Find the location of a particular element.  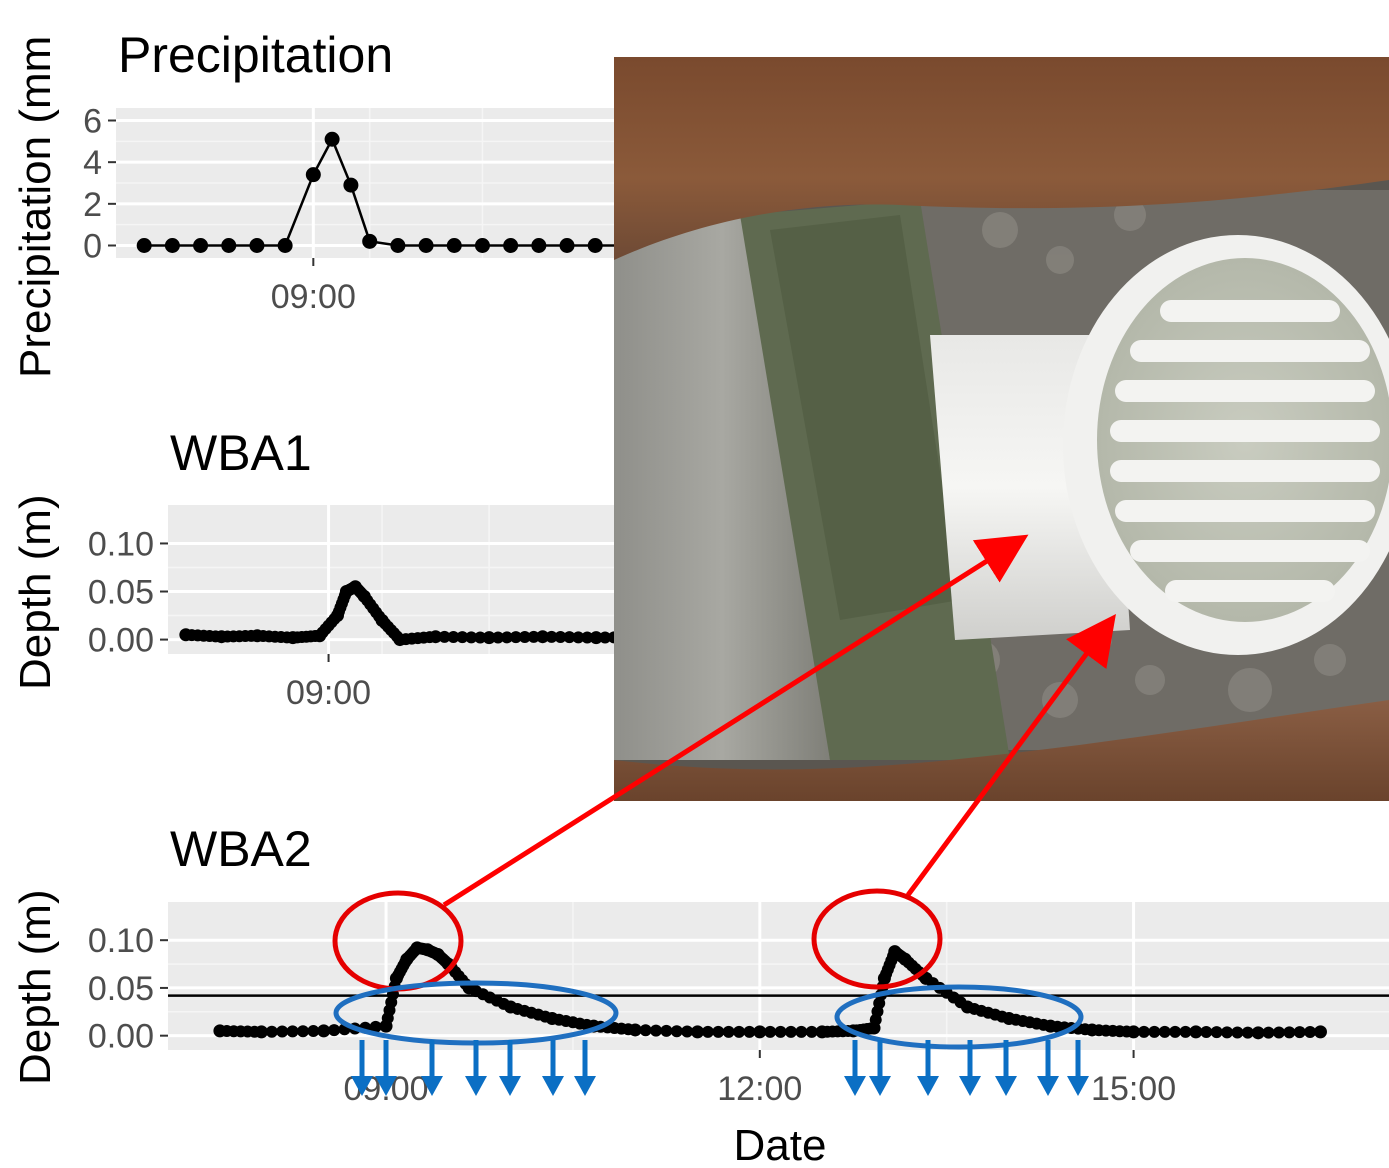

wba1-ylabel: Depth (m) is located at coordinates (35, 592).